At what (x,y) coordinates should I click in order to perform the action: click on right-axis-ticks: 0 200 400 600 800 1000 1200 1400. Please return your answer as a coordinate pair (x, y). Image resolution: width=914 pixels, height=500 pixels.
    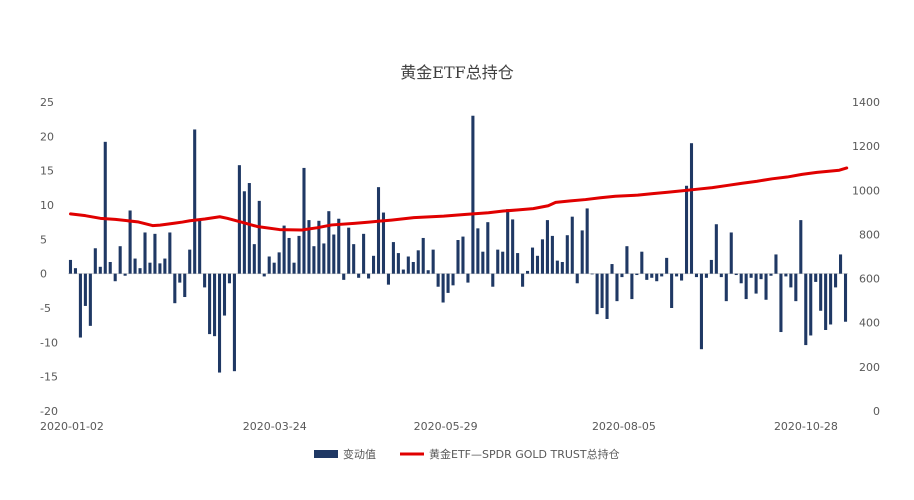
    Looking at the image, I should click on (866, 257).